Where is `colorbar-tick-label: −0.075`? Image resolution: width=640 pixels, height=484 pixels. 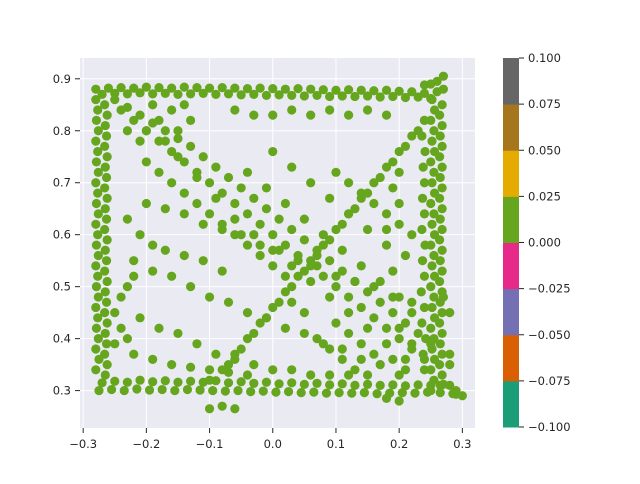
colorbar-tick-label: −0.075 is located at coordinates (549, 381).